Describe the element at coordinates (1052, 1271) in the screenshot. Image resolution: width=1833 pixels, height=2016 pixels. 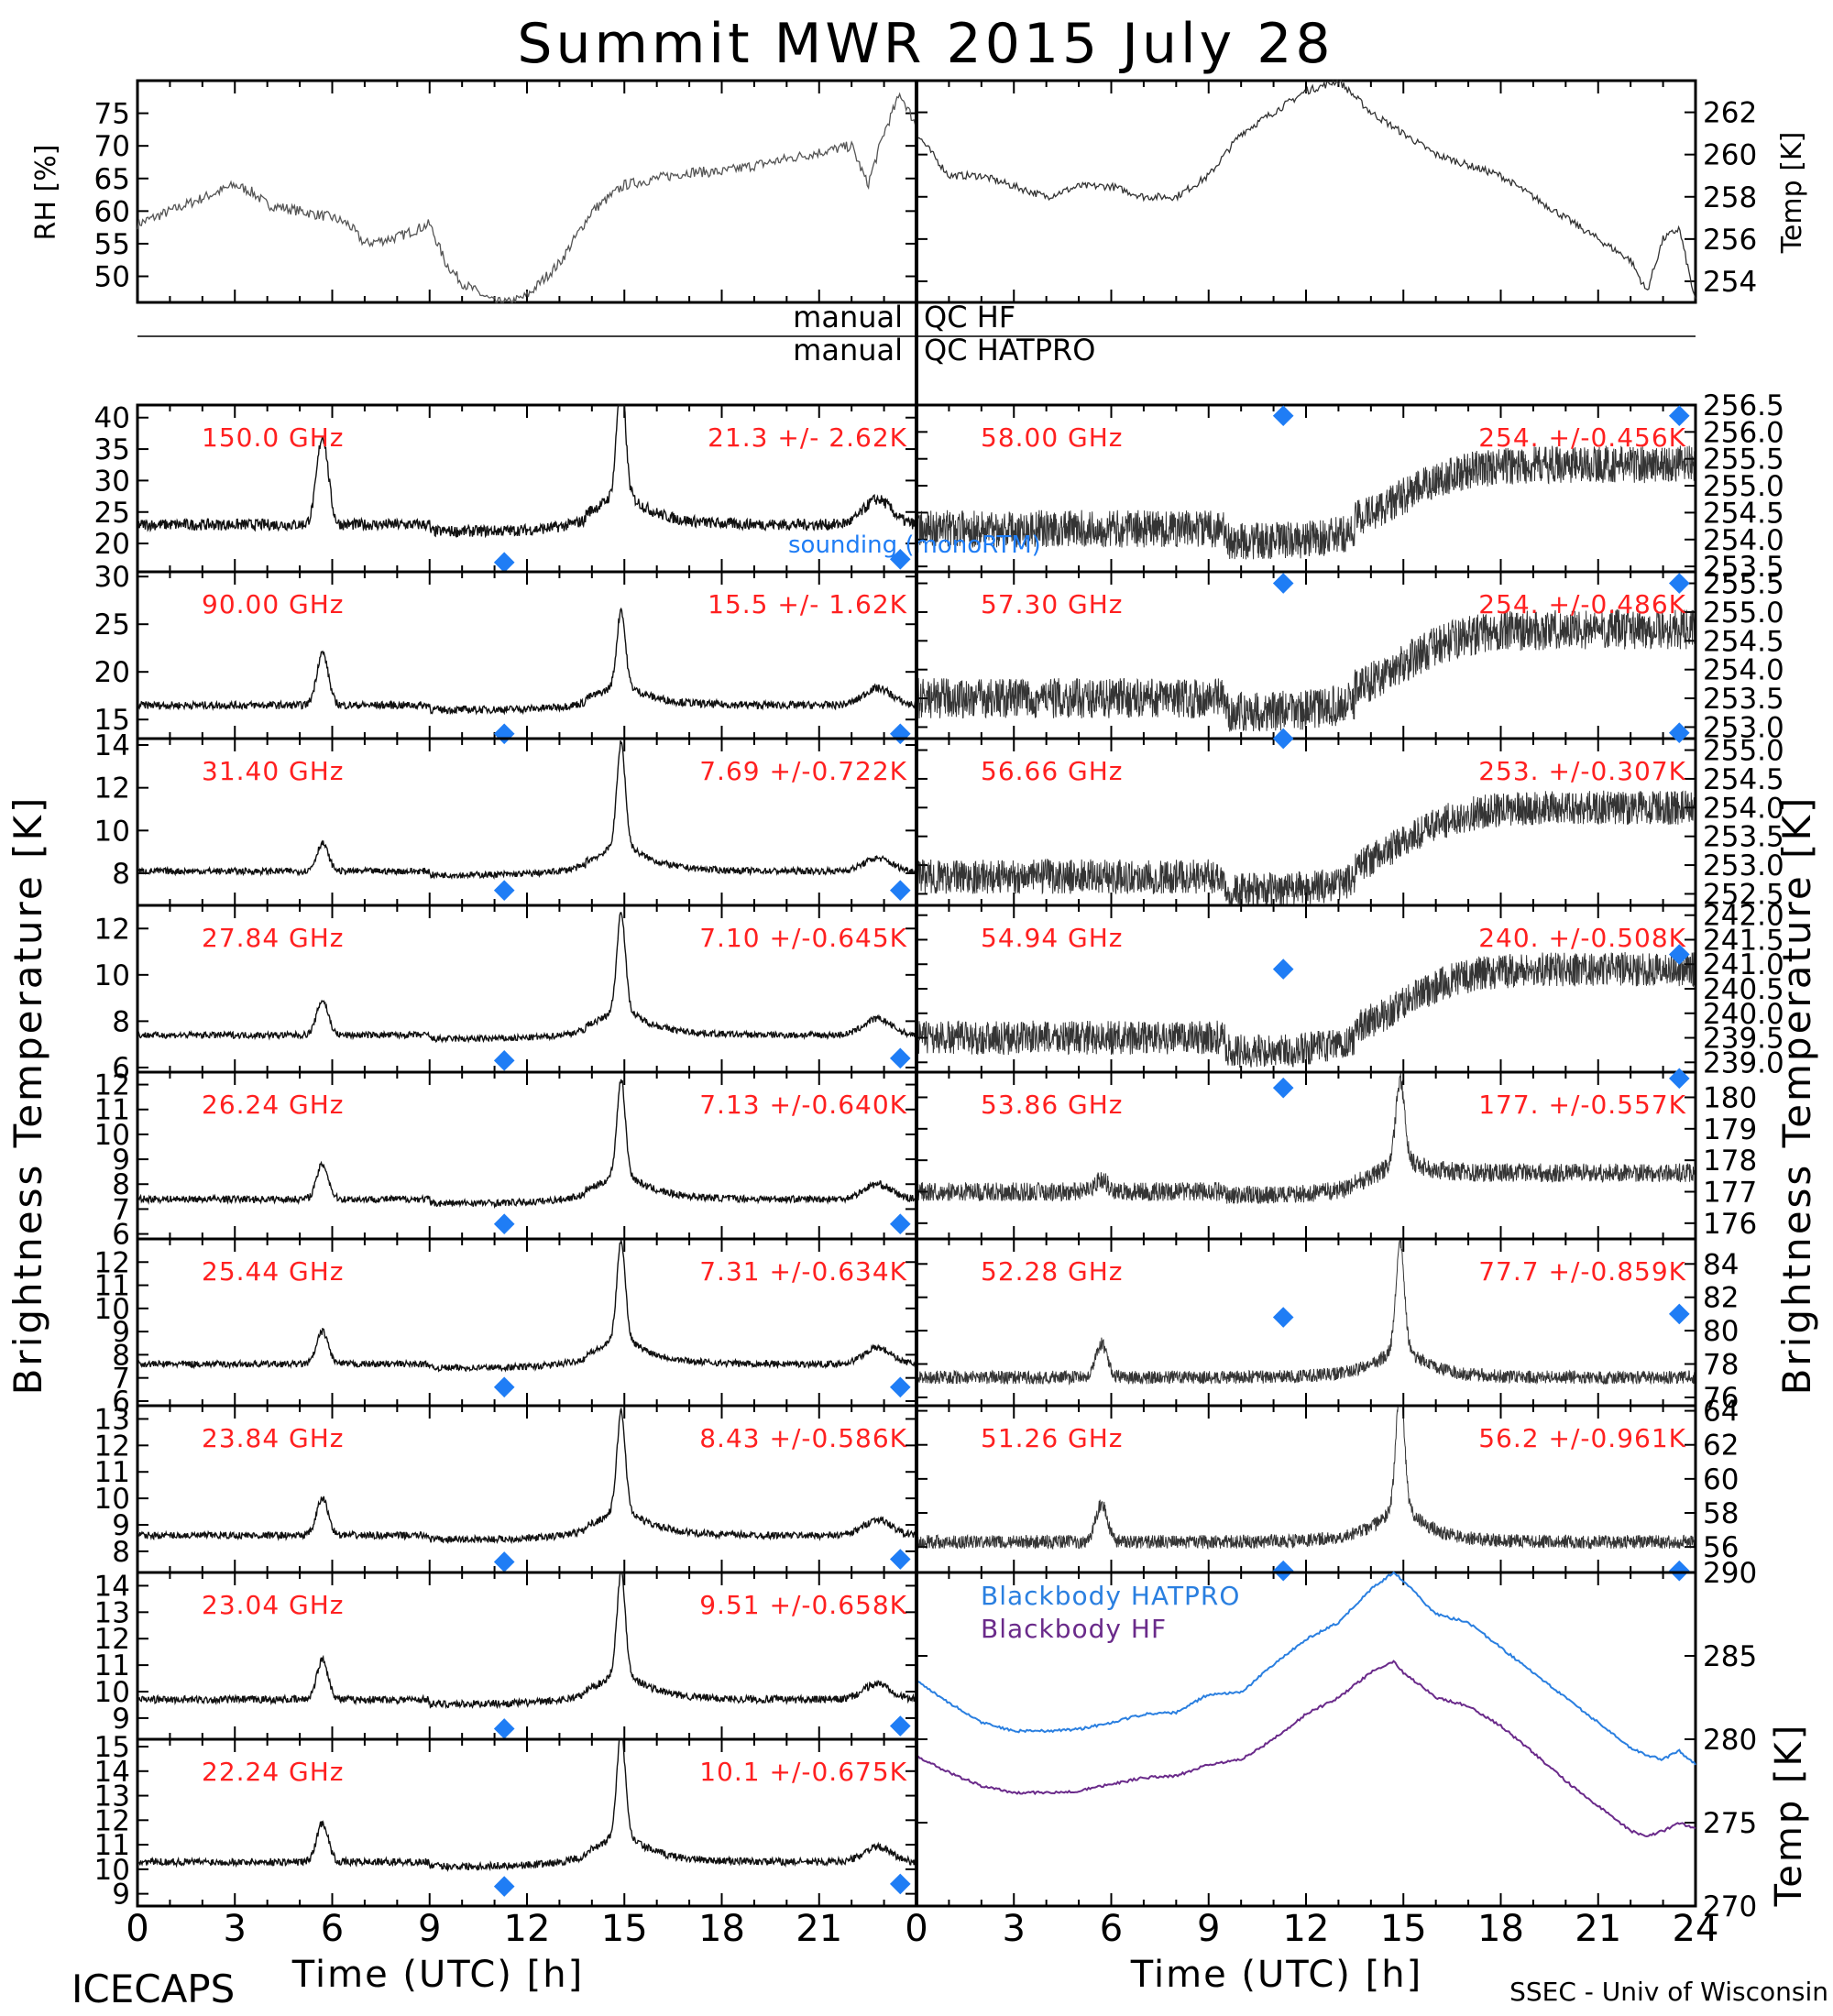
I see `frequency-label: 52.28 GHz` at that location.